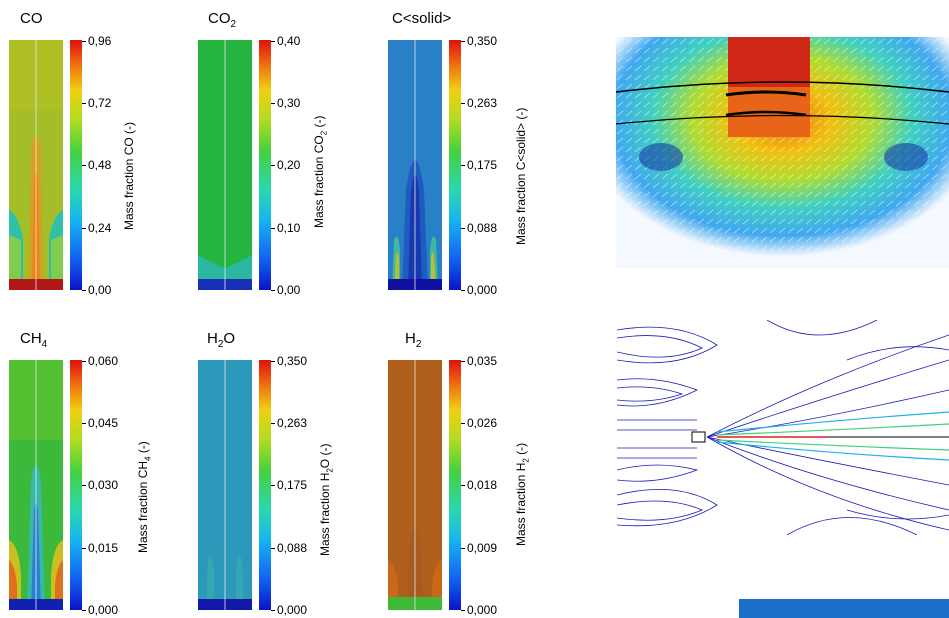 The height and width of the screenshot is (618, 949). What do you see at coordinates (100, 548) in the screenshot?
I see `tick-label: 0,015` at bounding box center [100, 548].